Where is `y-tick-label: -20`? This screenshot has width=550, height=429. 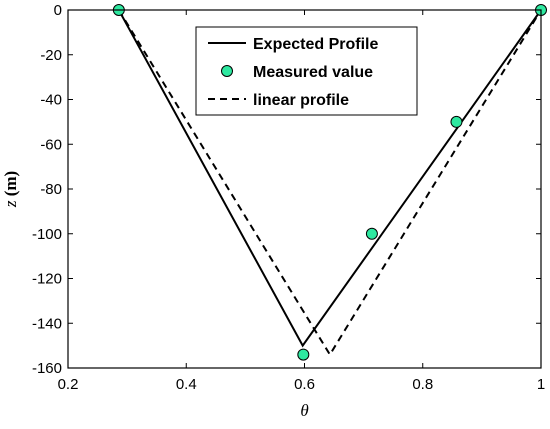 y-tick-label: -20 is located at coordinates (51, 55).